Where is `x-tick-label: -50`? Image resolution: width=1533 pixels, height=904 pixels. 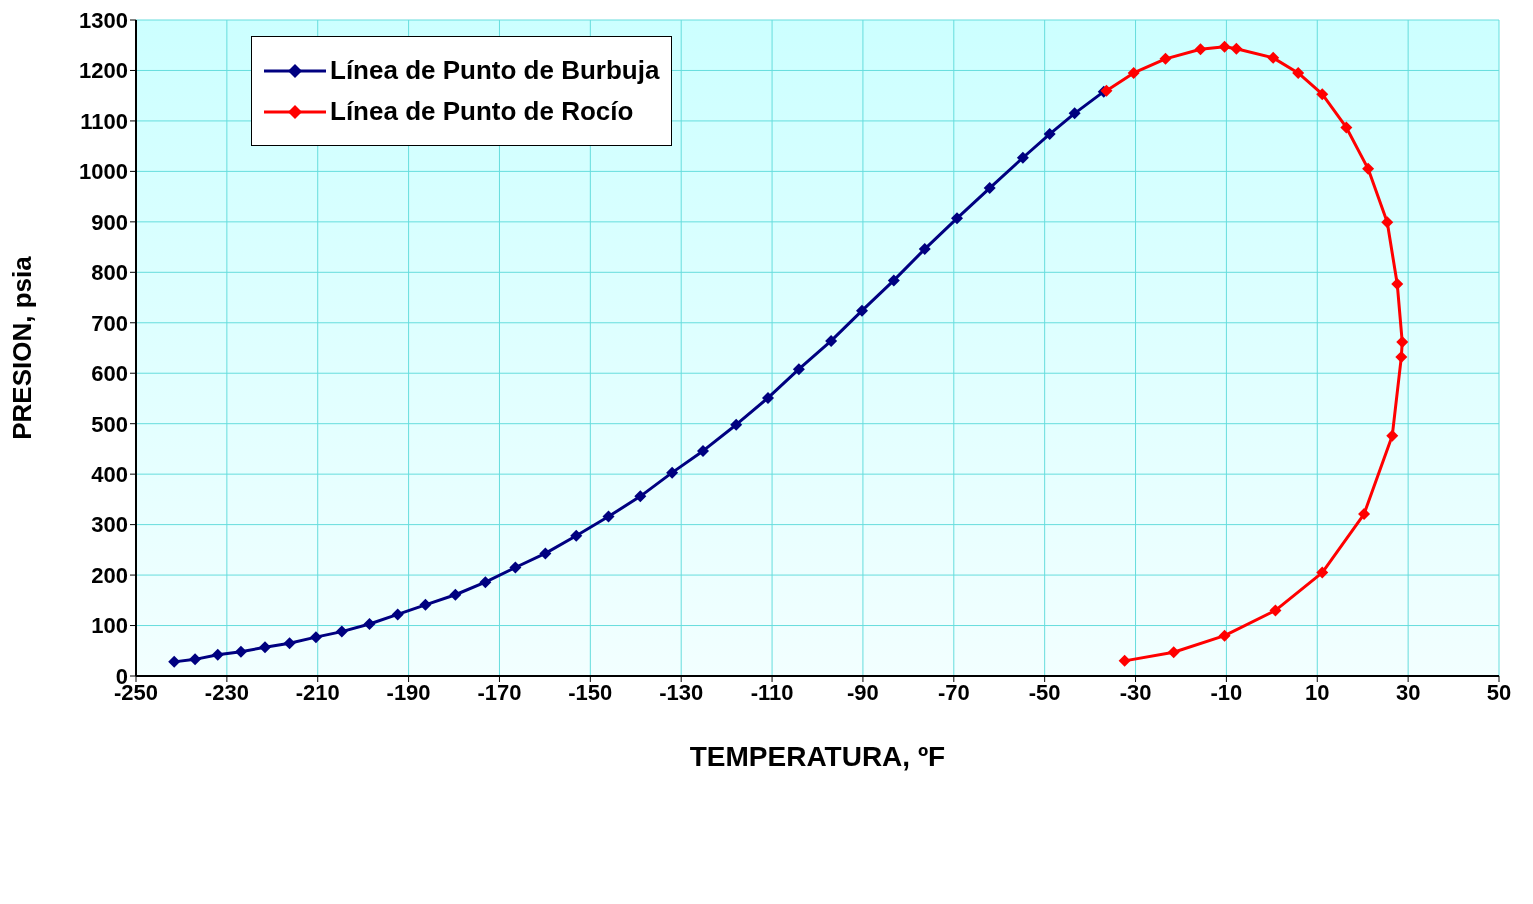
x-tick-label: -50 is located at coordinates (1044, 692).